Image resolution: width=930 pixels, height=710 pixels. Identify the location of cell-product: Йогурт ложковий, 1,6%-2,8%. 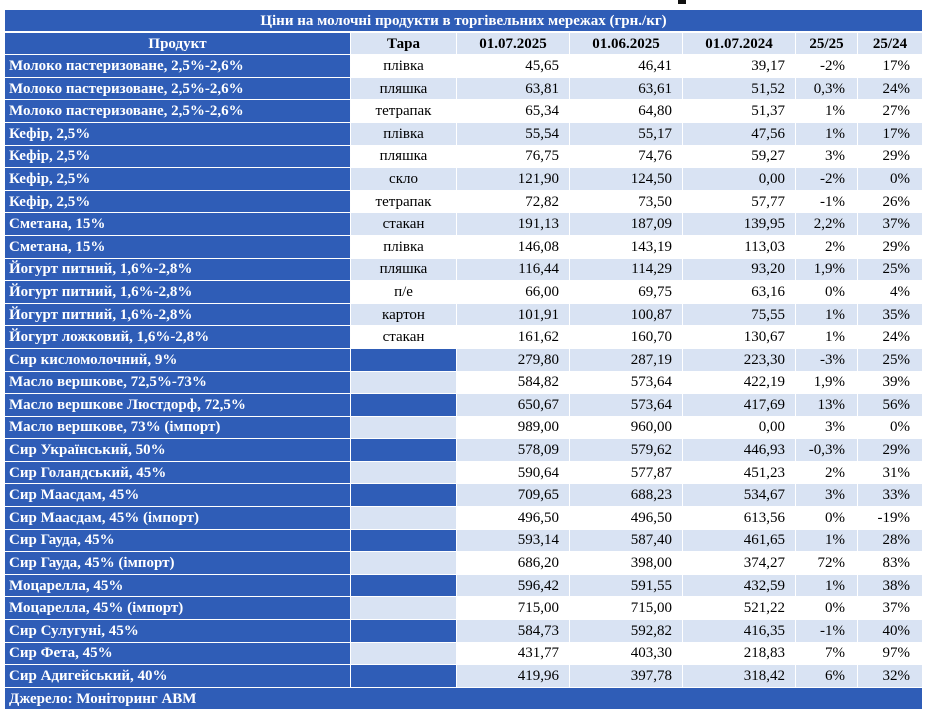
(177, 337).